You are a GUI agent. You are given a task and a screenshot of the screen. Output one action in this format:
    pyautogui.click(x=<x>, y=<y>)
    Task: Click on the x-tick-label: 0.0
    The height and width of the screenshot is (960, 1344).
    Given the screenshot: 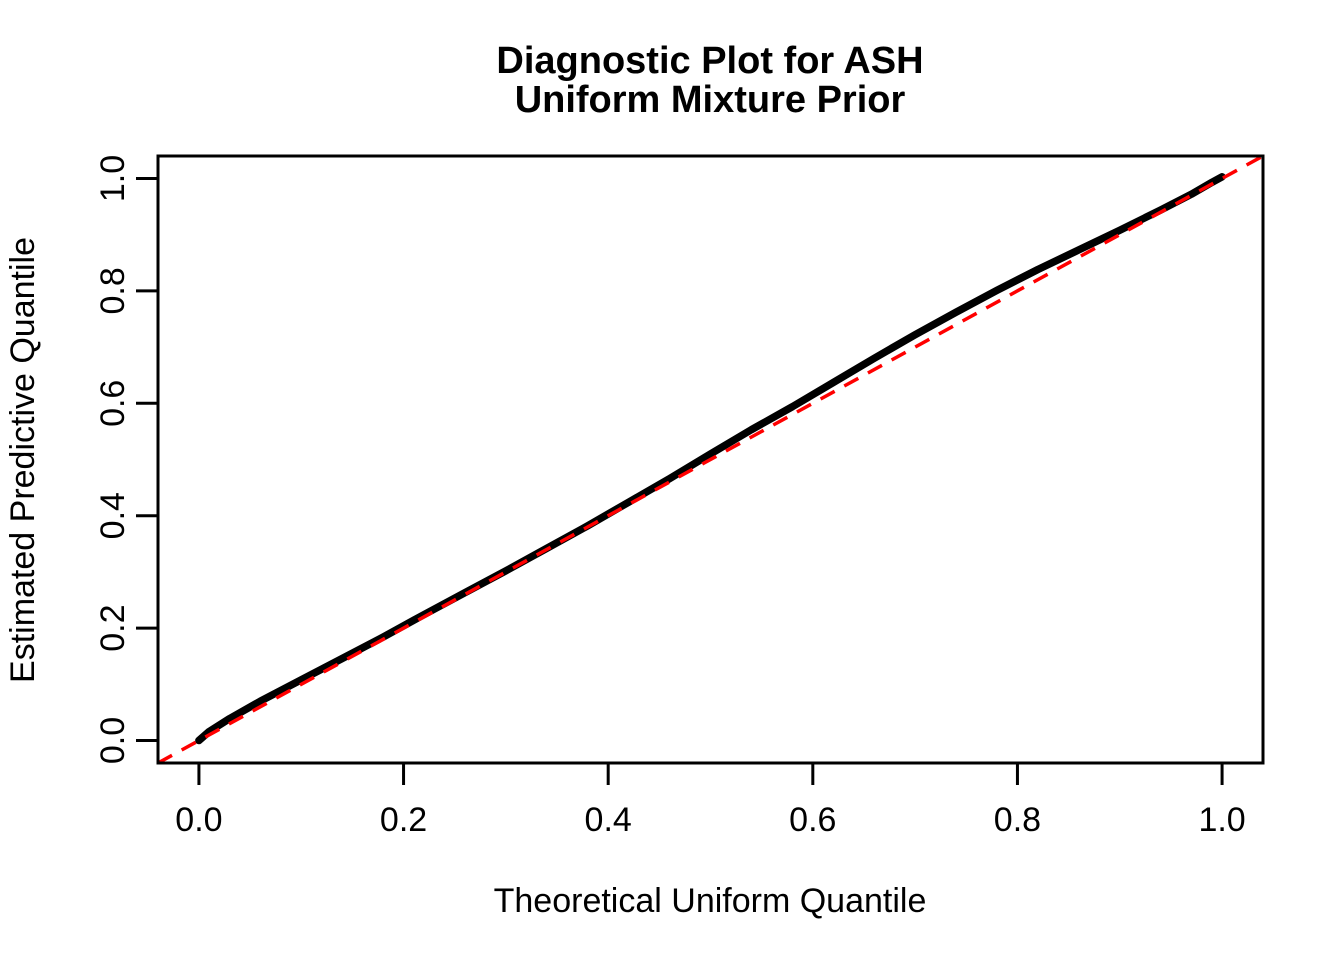 What is the action you would take?
    pyautogui.click(x=198, y=820)
    